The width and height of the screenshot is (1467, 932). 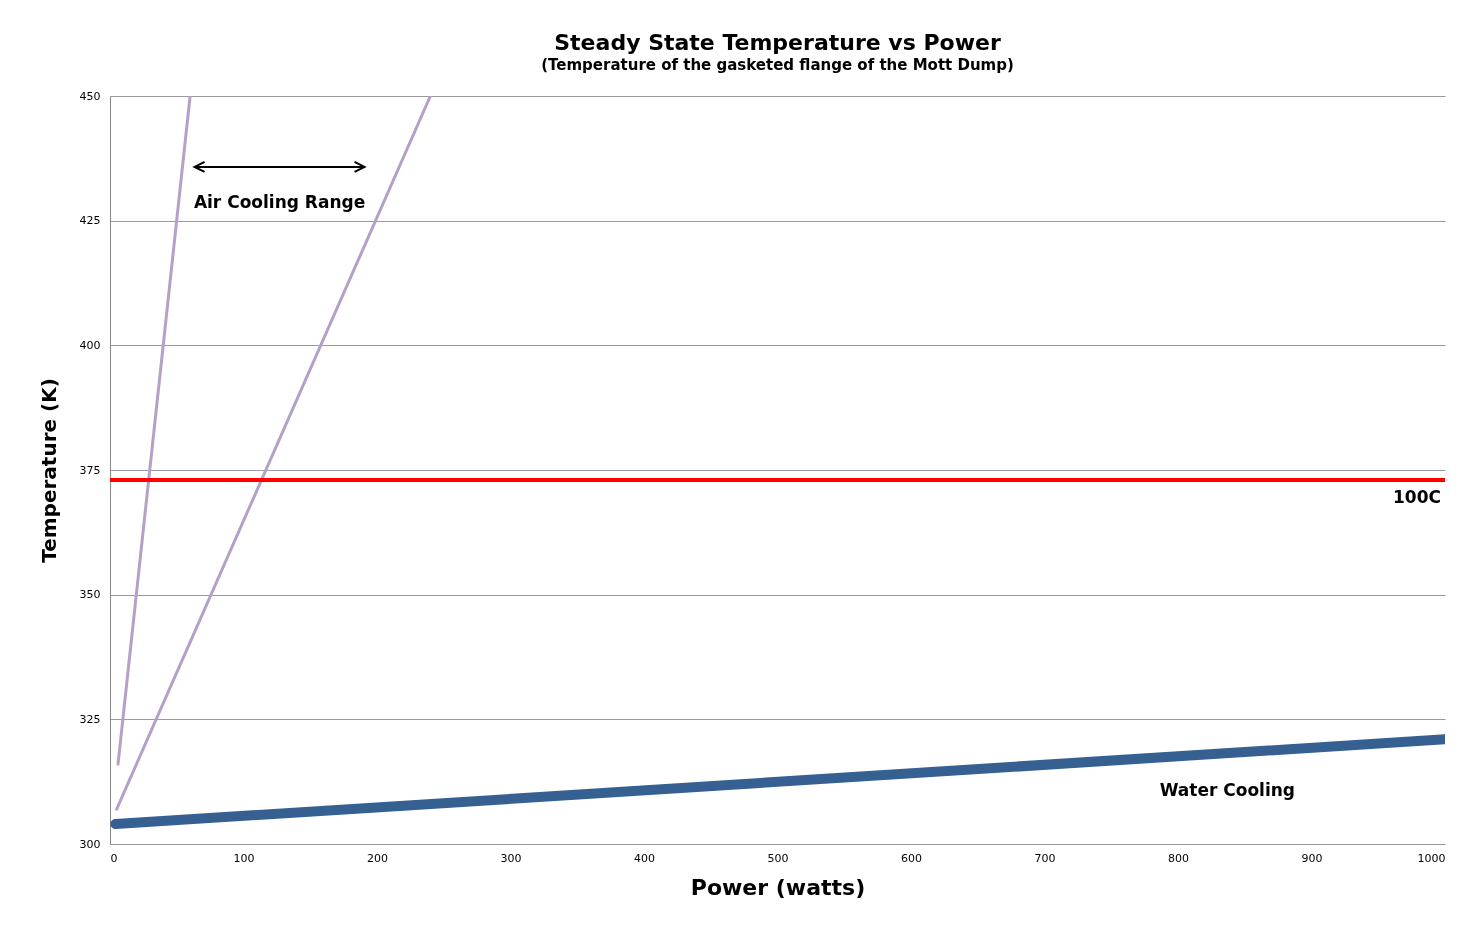 I want to click on y-tick-label: 375, so click(x=90, y=470).